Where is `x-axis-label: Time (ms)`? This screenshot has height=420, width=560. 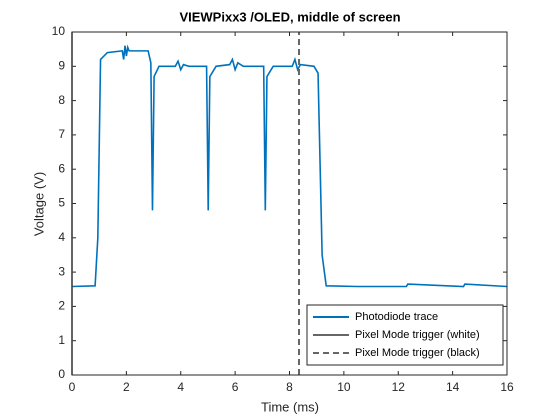 x-axis-label: Time (ms) is located at coordinates (290, 406).